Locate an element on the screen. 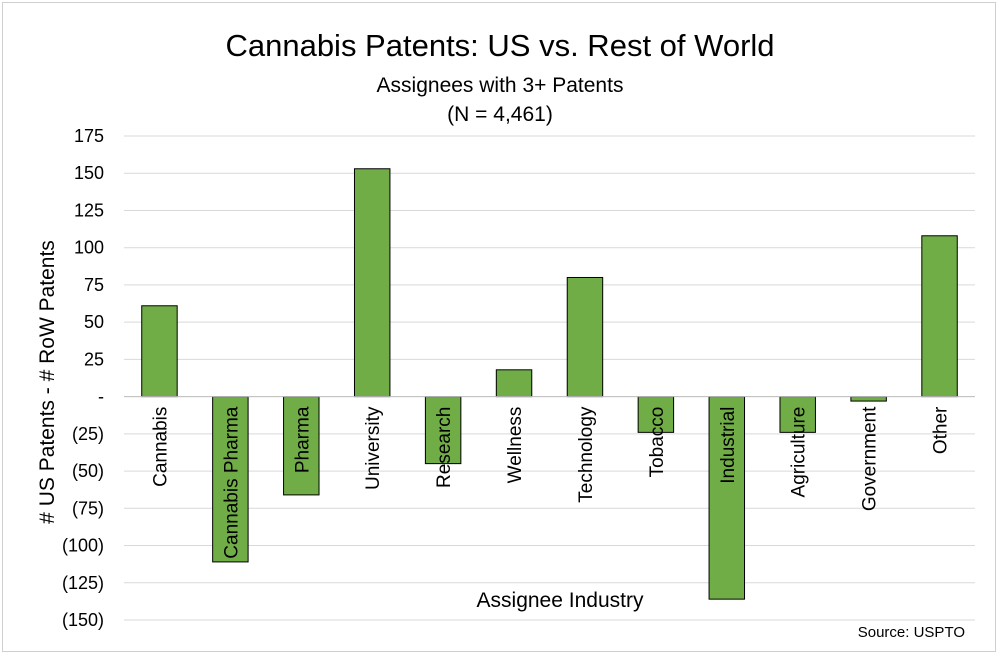  category-label: Tobacco is located at coordinates (657, 442).